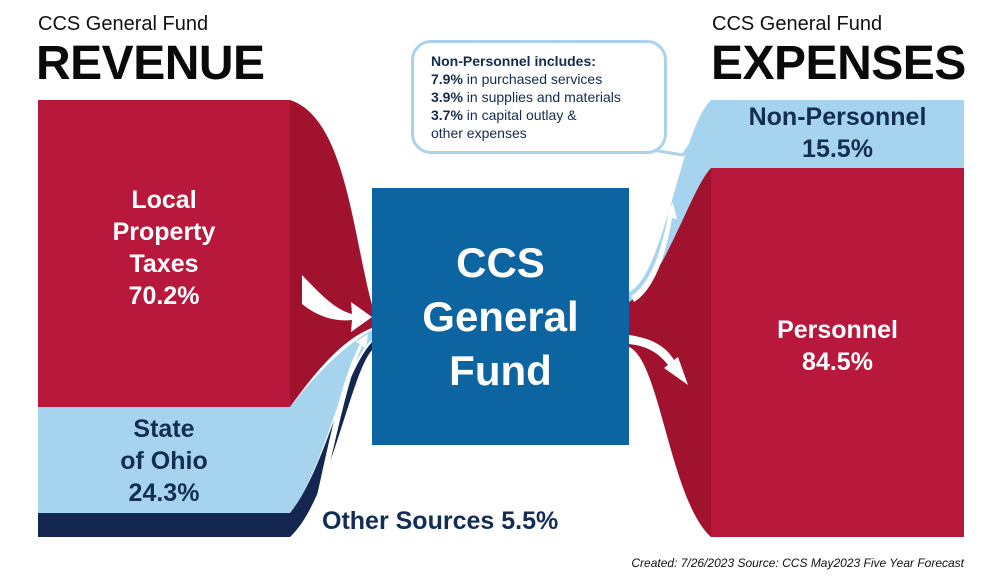 This screenshot has height=578, width=1001. I want to click on callout-item-percent: 3.9%, so click(447, 97).